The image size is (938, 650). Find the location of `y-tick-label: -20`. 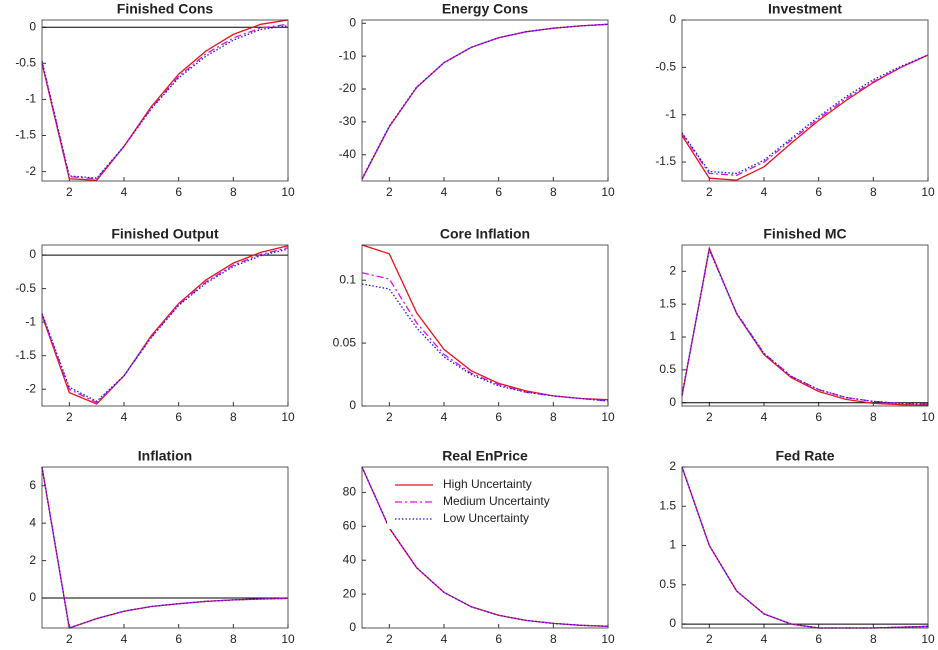

y-tick-label: -20 is located at coordinates (348, 88).